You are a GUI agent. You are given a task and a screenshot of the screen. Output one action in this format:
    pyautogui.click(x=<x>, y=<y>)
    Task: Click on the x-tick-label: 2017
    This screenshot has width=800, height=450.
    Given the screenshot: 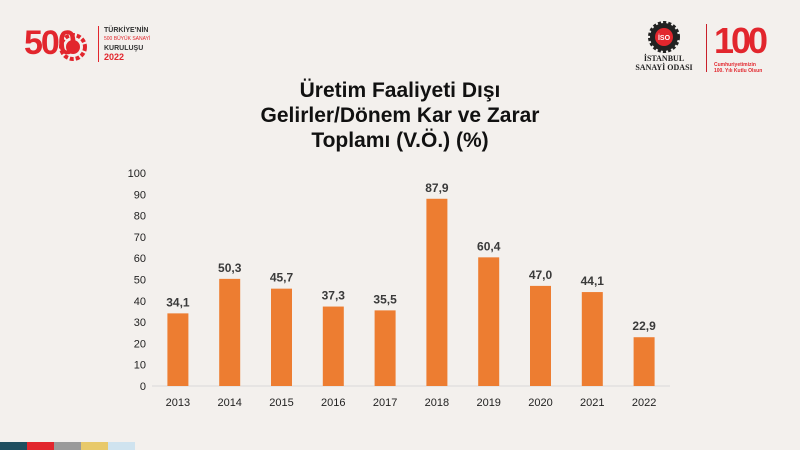 What is the action you would take?
    pyautogui.click(x=385, y=403)
    